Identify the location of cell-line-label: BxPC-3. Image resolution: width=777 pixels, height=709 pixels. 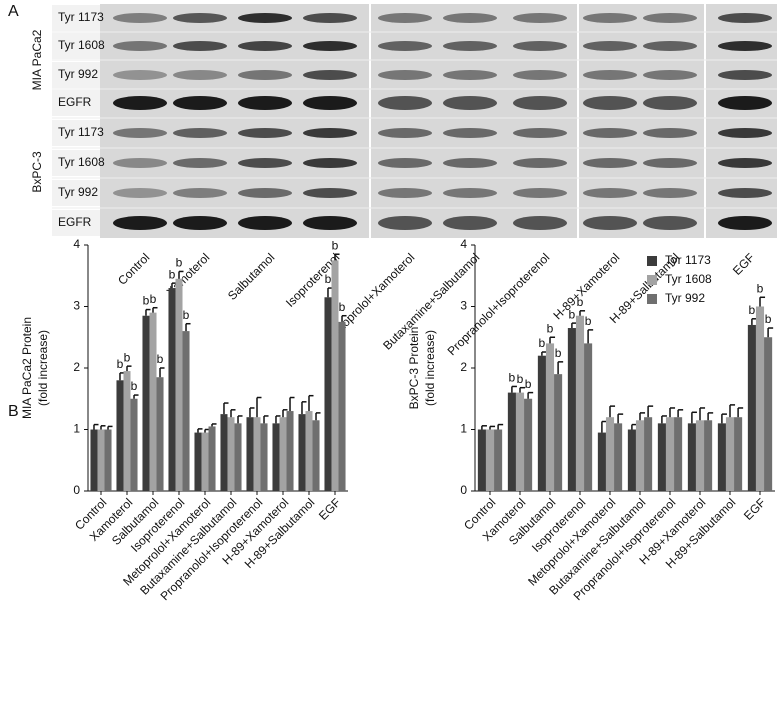
(37, 172).